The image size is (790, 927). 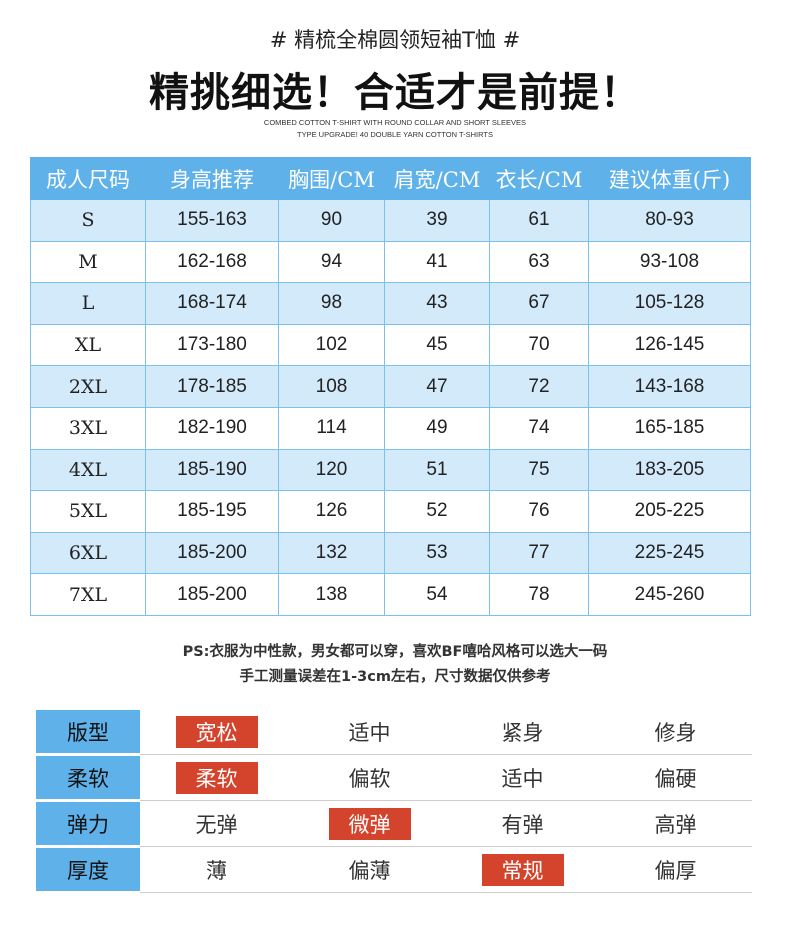 I want to click on option: 有弹, so click(x=522, y=824).